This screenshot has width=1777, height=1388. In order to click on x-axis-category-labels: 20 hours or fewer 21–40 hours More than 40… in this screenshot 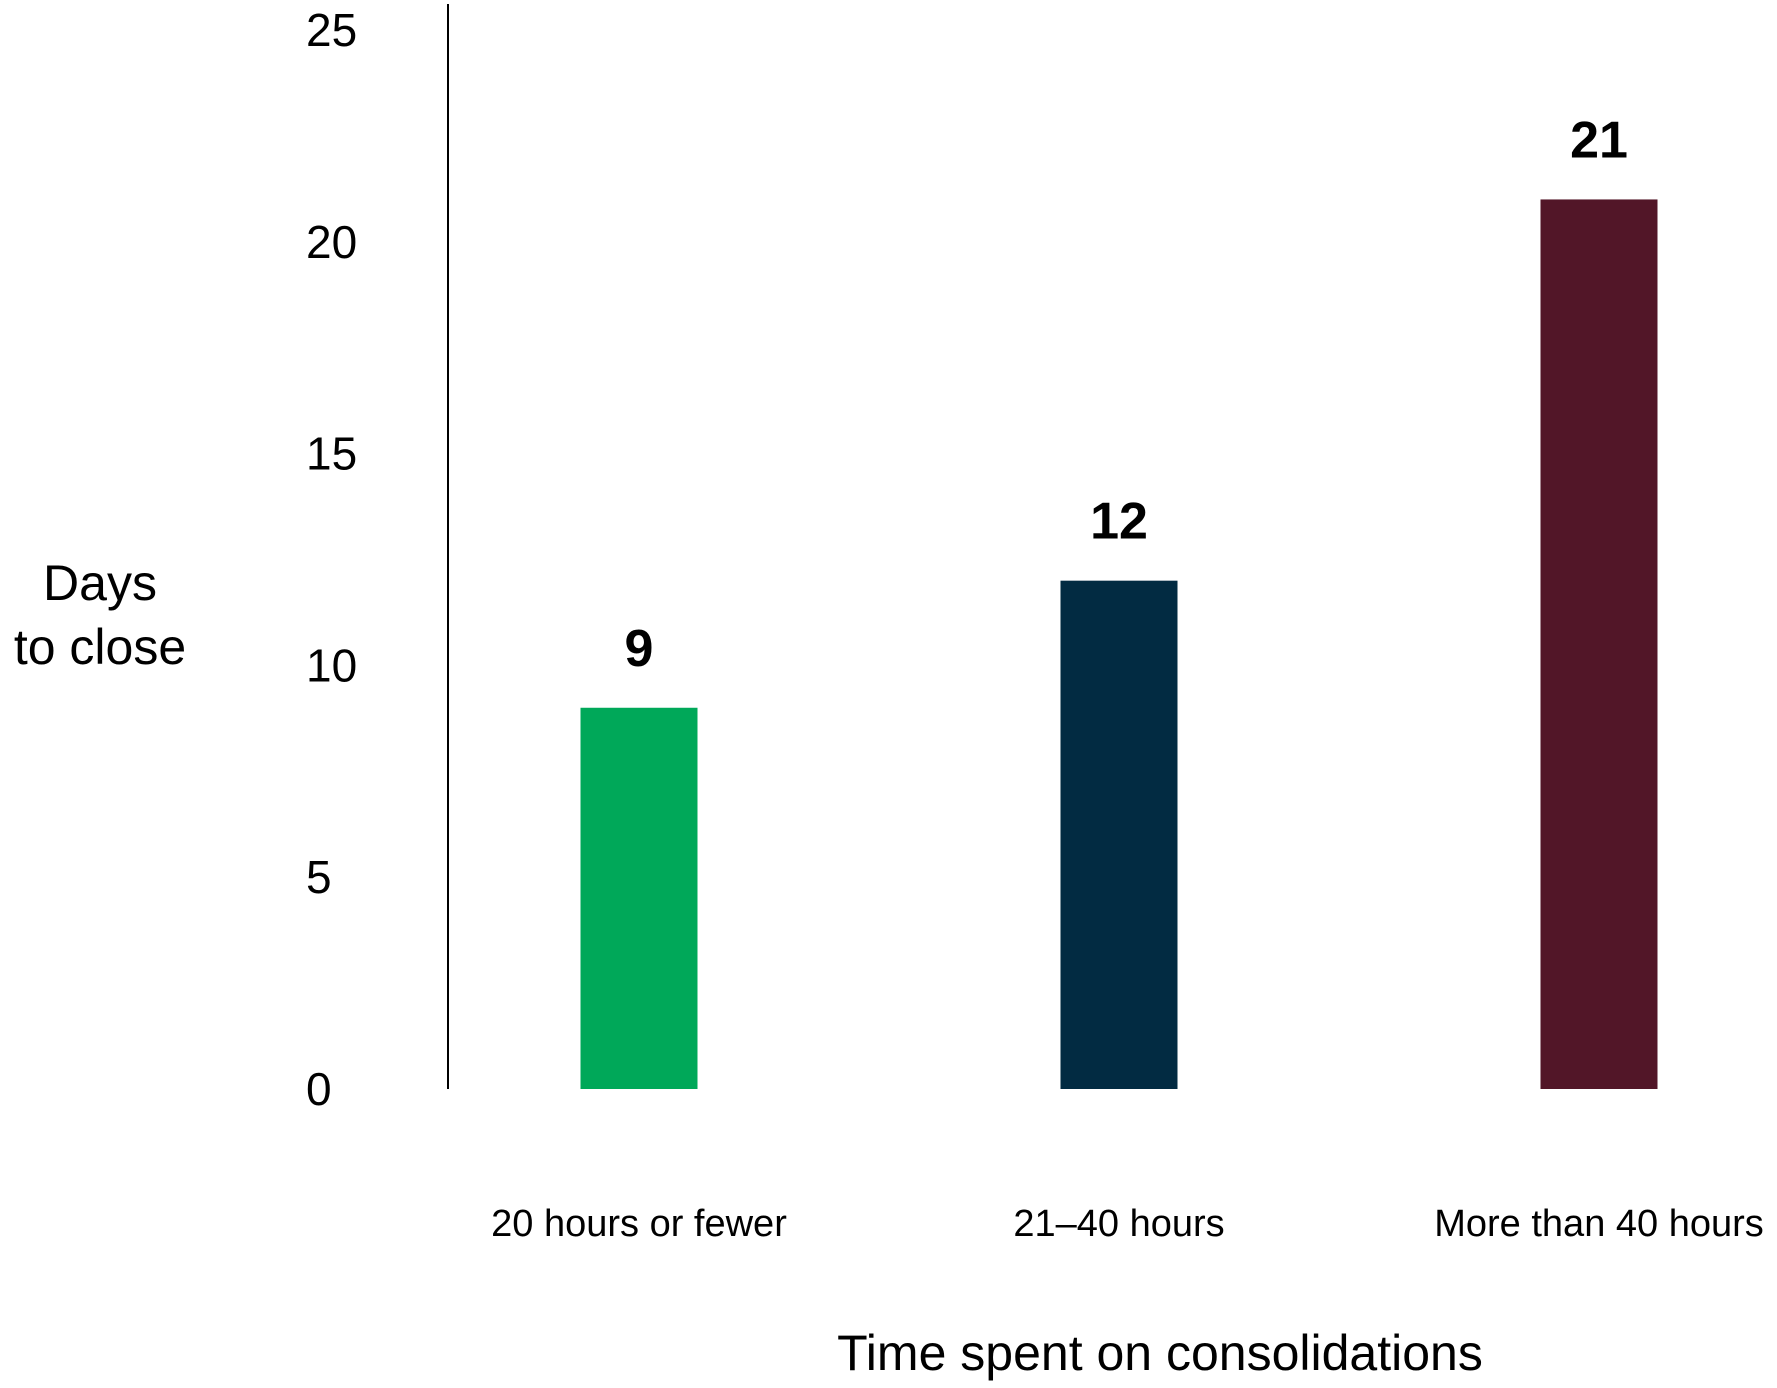, I will do `click(1127, 1224)`.